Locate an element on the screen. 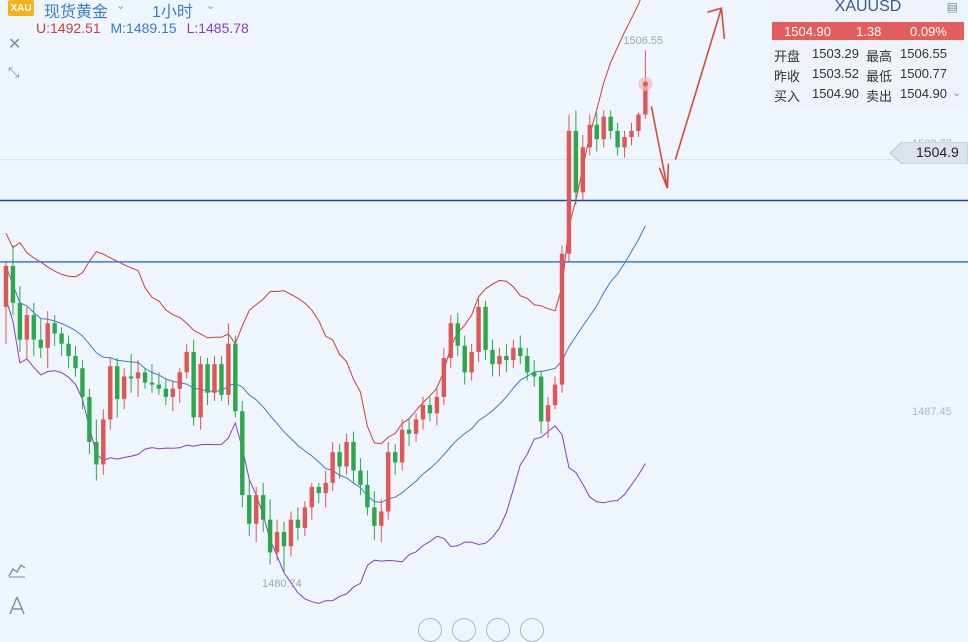  bollinger-upper: U:1492.51 is located at coordinates (68, 28).